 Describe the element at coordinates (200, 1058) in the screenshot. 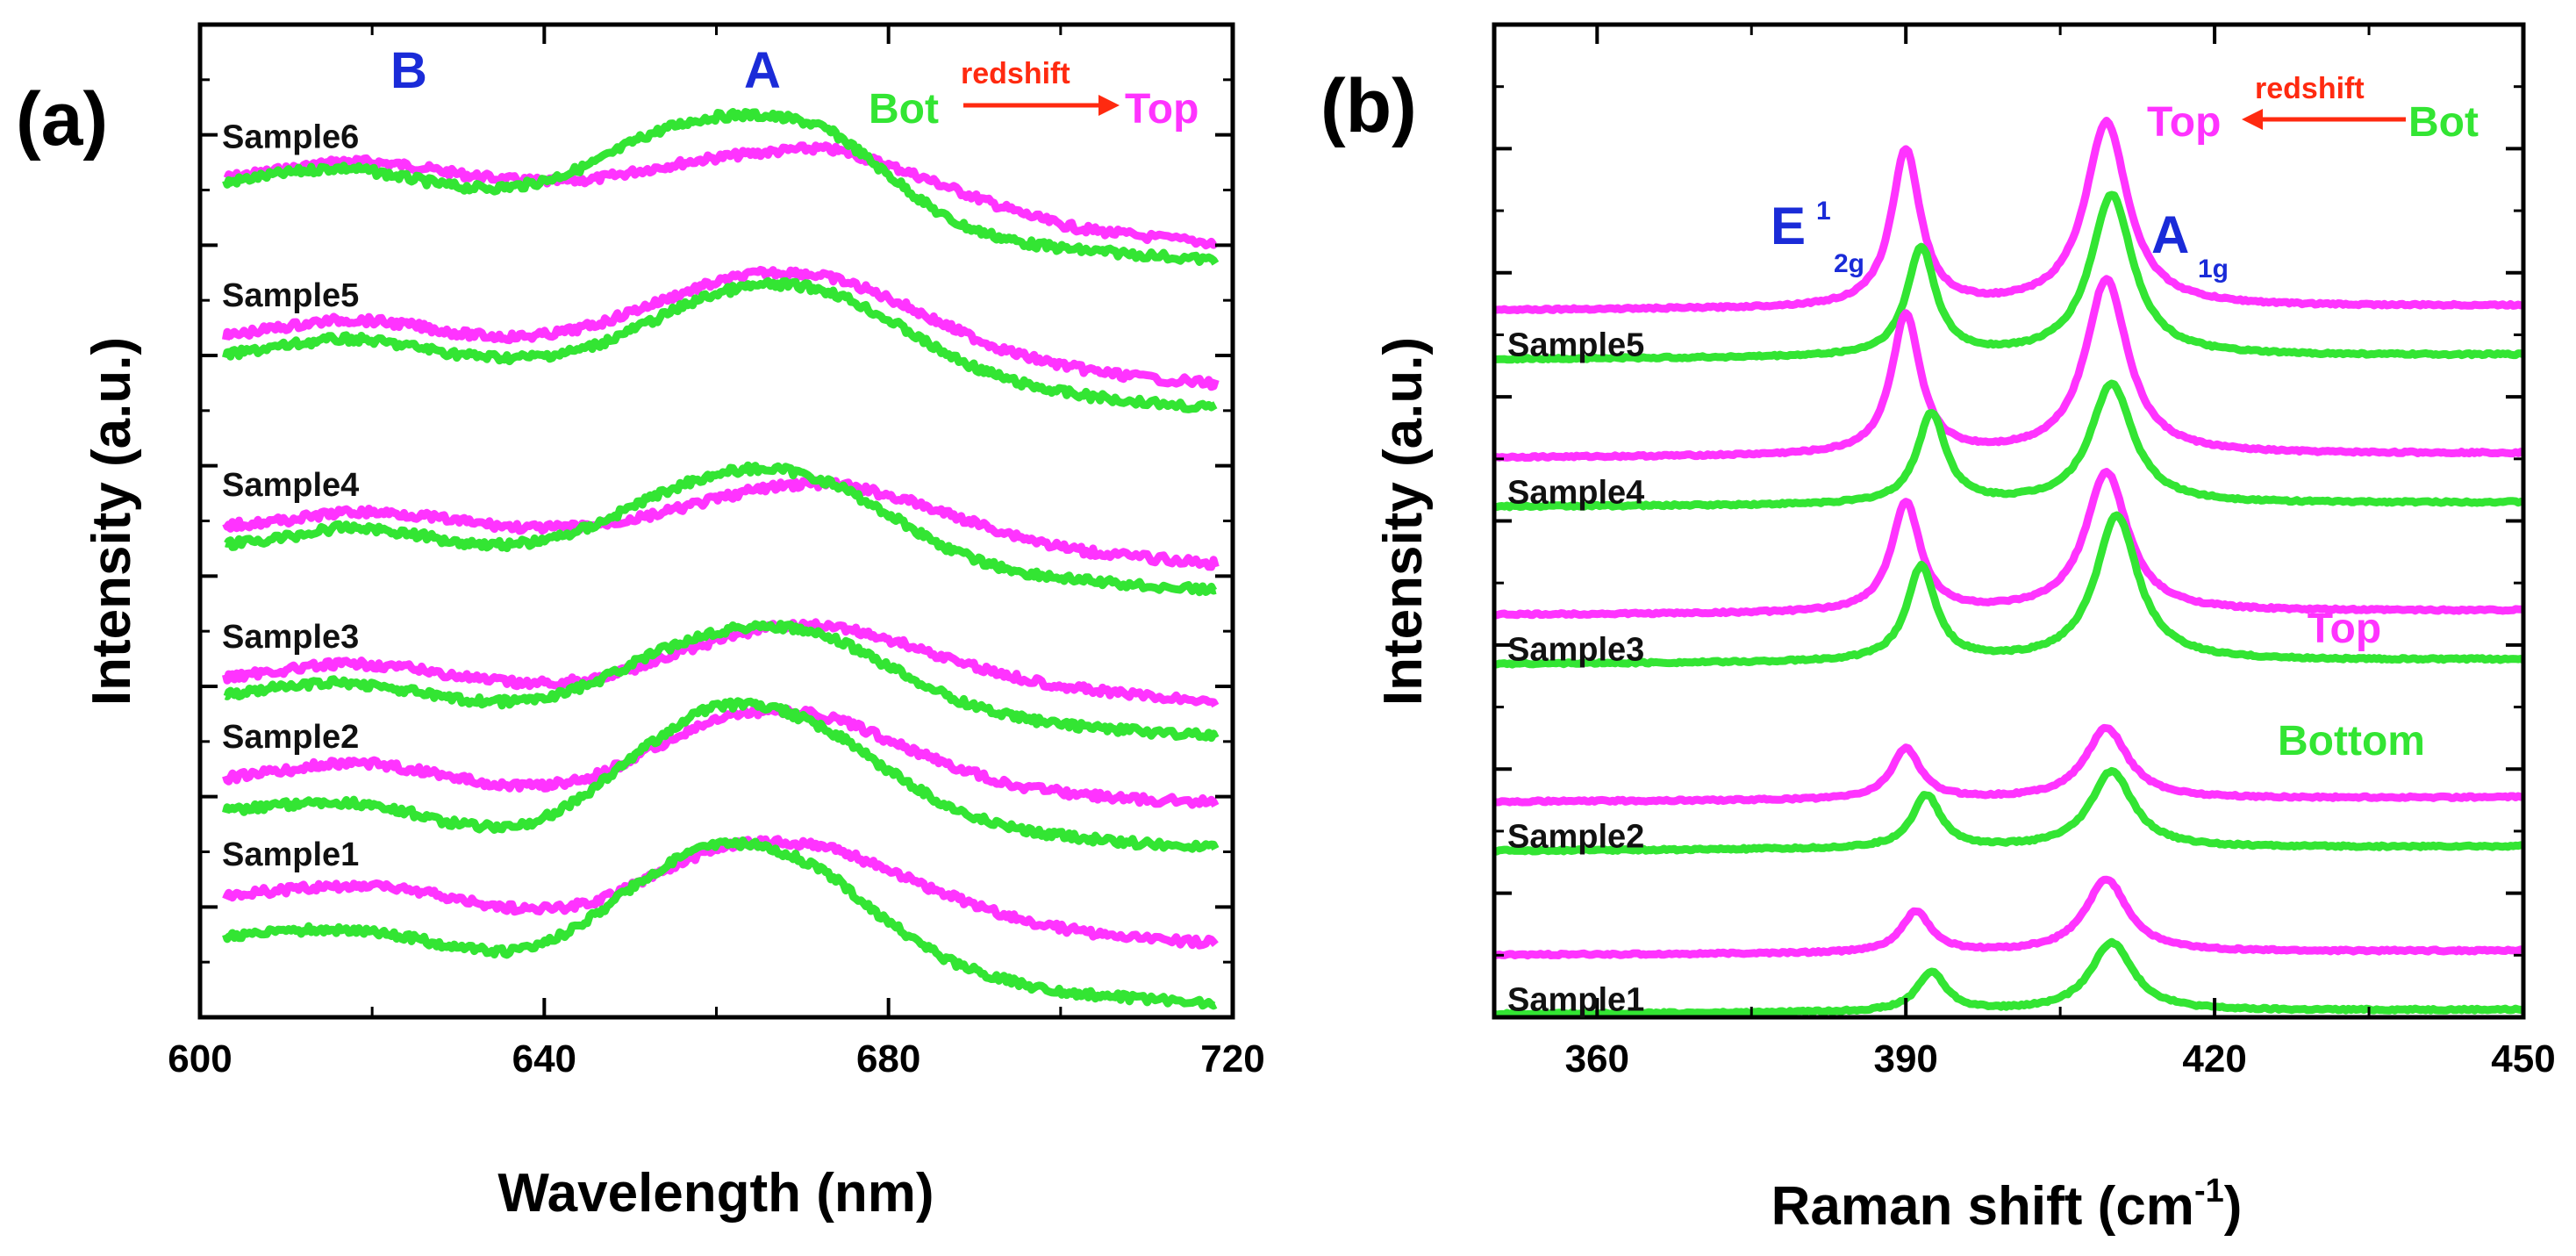

I see `panel-a-xtick-label: 600` at that location.